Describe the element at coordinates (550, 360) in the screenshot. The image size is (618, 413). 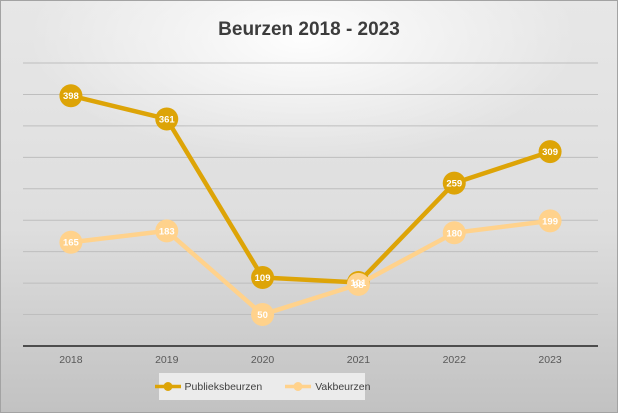
I see `x-axis-label: 2023` at that location.